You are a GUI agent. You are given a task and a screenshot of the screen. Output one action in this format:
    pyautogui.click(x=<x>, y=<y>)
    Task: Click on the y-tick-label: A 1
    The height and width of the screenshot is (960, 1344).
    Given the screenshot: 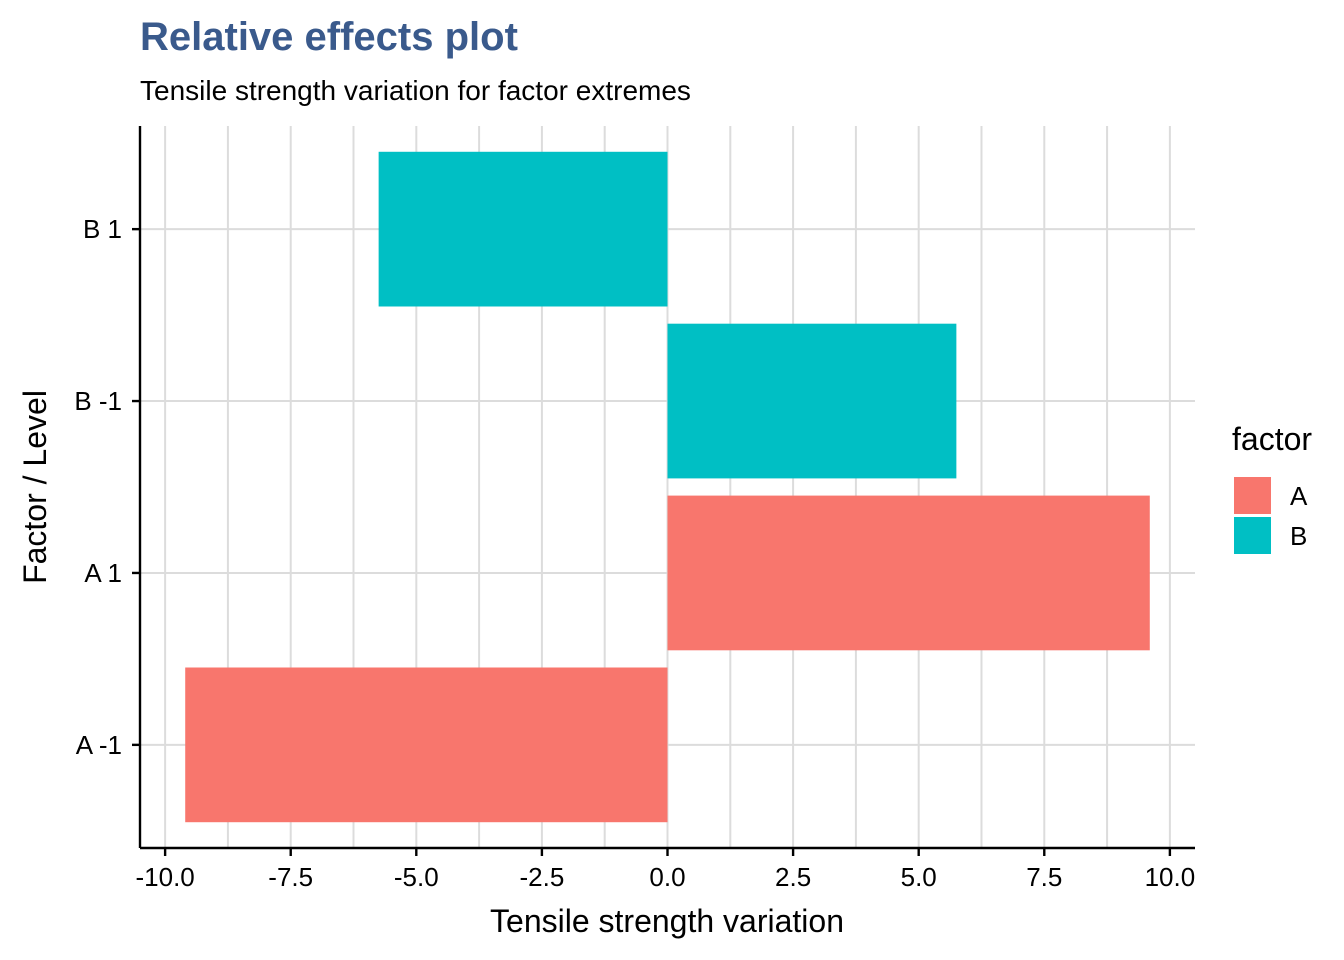 What is the action you would take?
    pyautogui.click(x=103, y=573)
    